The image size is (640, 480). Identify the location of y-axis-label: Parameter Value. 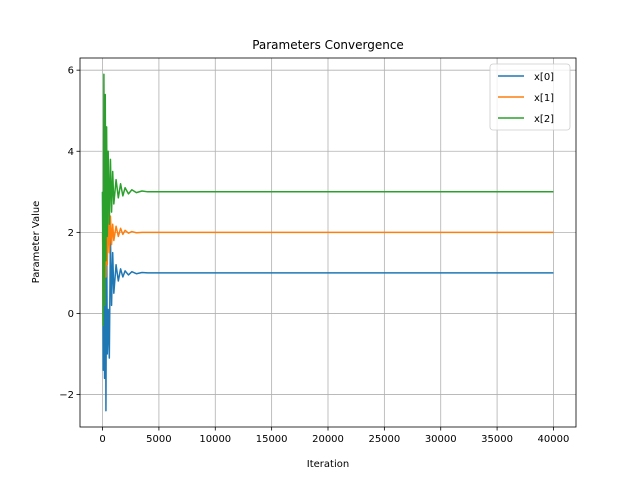
(36, 242).